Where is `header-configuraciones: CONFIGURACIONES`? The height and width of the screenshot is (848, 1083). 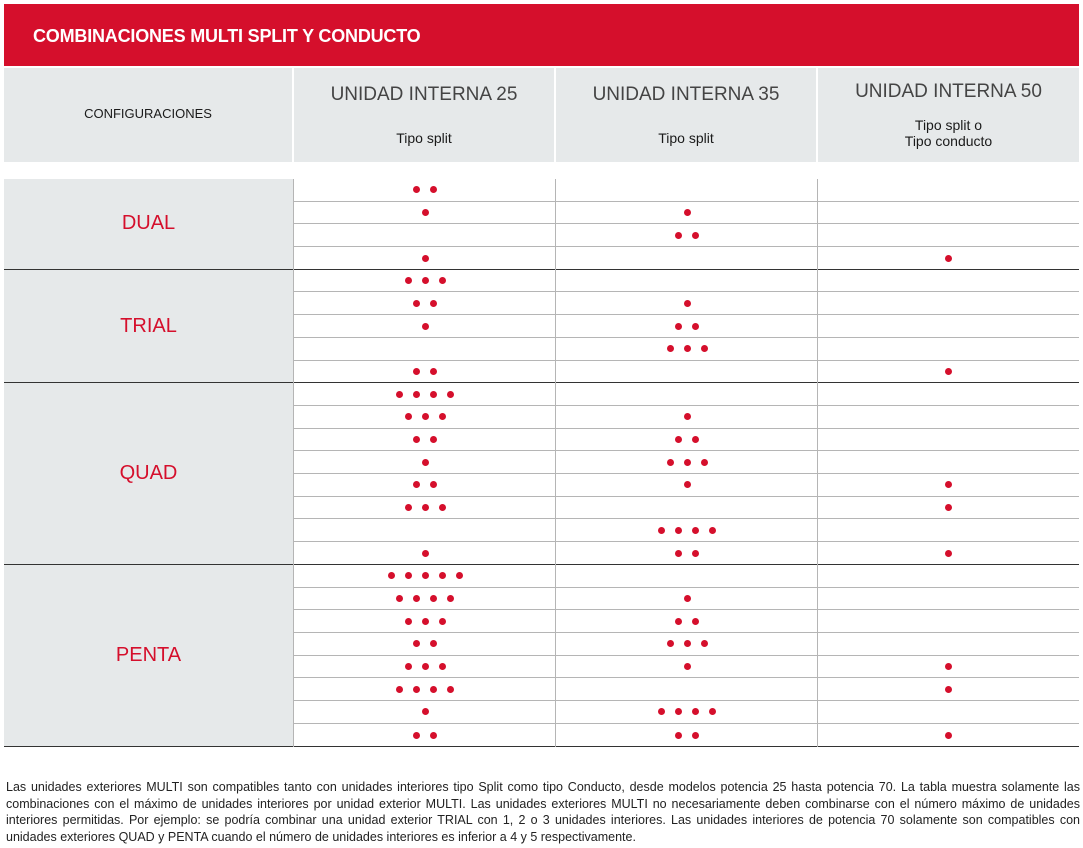 header-configuraciones: CONFIGURACIONES is located at coordinates (148, 115).